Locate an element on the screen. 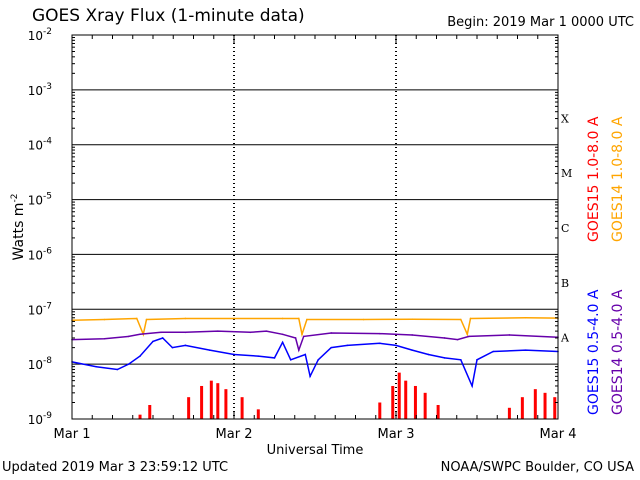 This screenshot has height=480, width=640. y-tick-label: 10⁻² is located at coordinates (40, 35).